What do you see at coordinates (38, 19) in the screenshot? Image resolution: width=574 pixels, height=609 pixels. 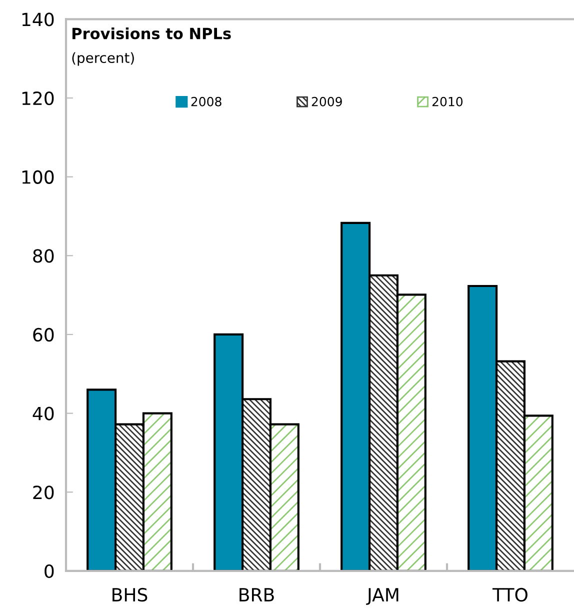 I see `y-tick-label: 140` at bounding box center [38, 19].